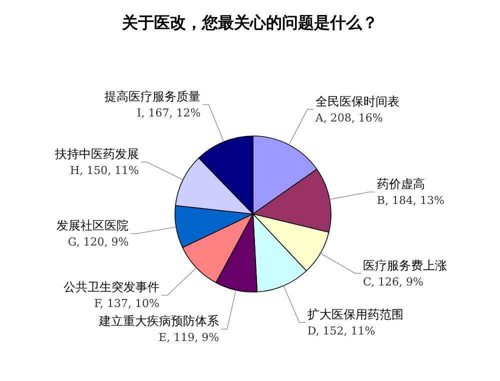 The width and height of the screenshot is (500, 381). What do you see at coordinates (152, 97) in the screenshot?
I see `slice-label: 提高医疗服务质量` at bounding box center [152, 97].